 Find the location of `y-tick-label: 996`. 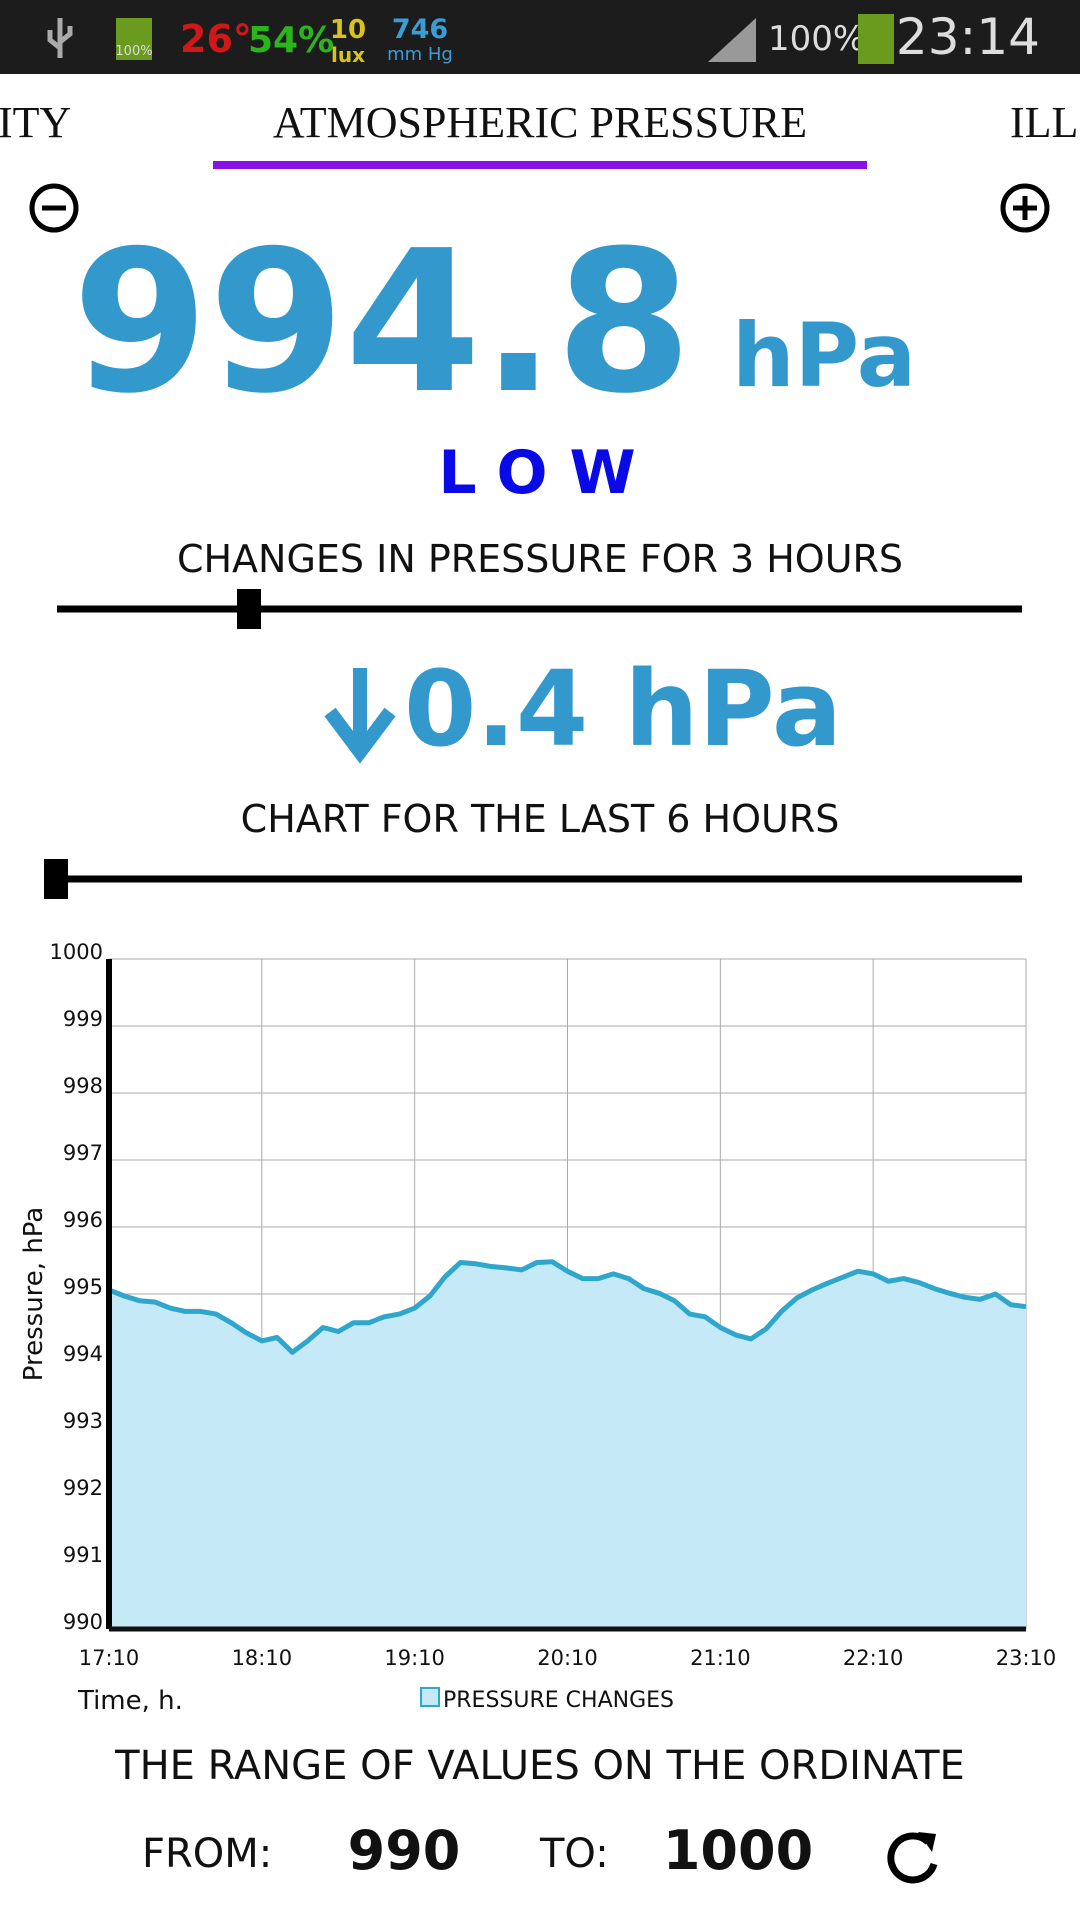

y-tick-label: 996 is located at coordinates (83, 1220).